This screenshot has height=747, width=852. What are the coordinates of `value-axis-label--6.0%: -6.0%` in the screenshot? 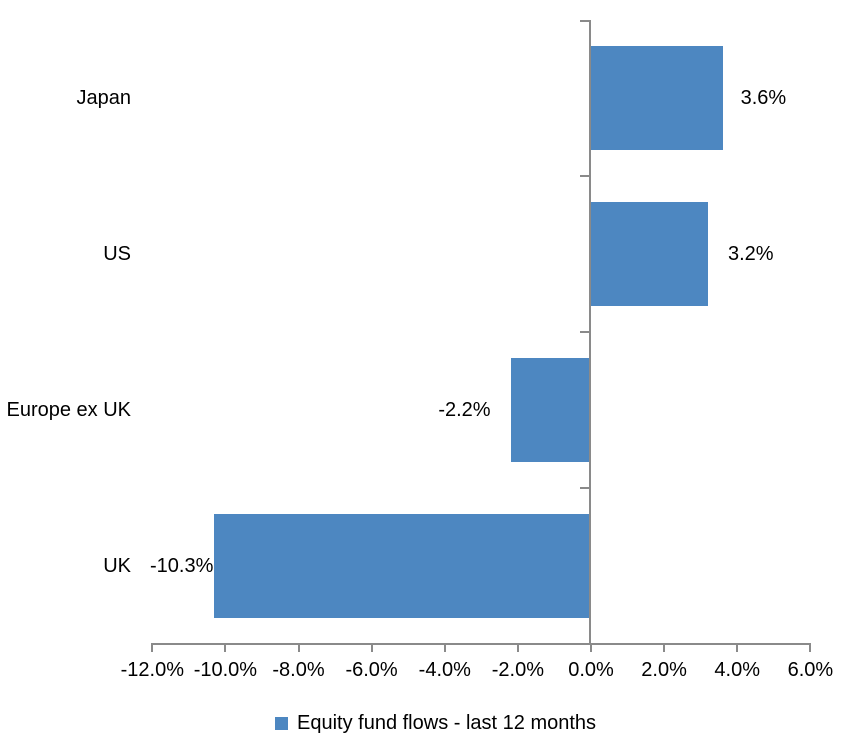 It's located at (371, 670).